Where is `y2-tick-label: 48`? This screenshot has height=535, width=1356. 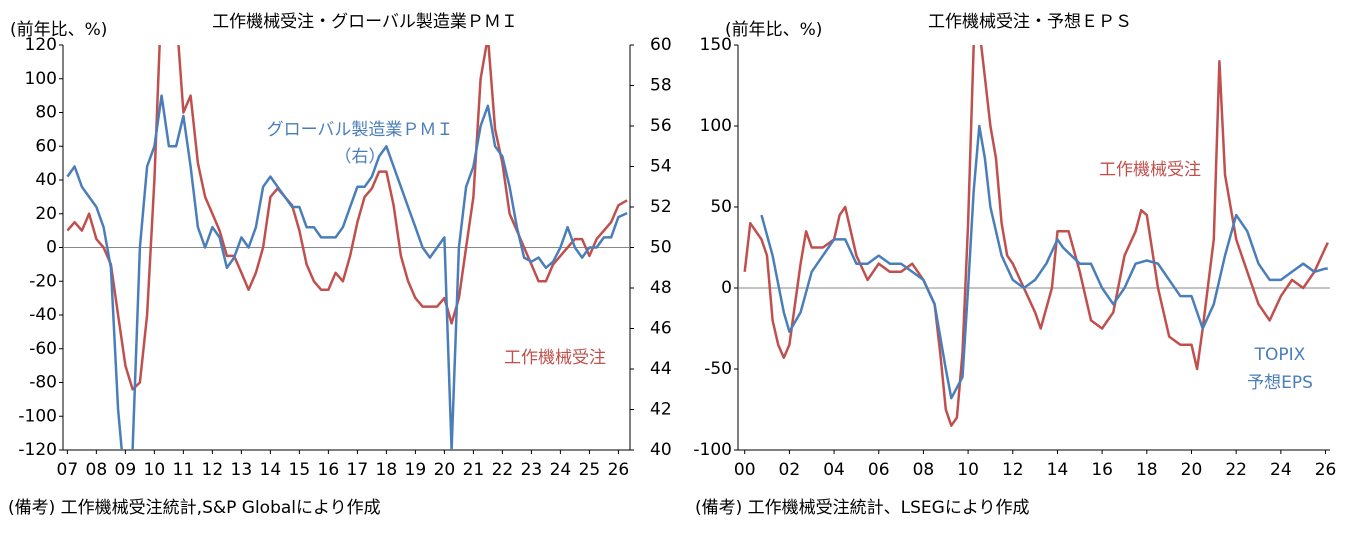
y2-tick-label: 48 is located at coordinates (661, 288).